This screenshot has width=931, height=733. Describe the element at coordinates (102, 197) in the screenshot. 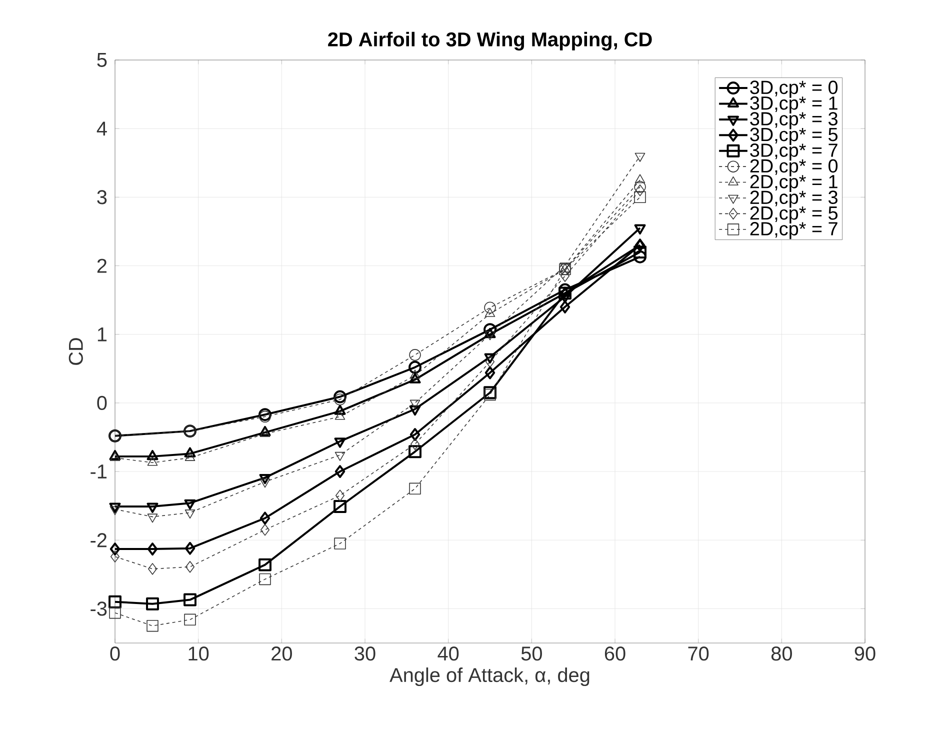

I see `y-tick-label: 3` at that location.